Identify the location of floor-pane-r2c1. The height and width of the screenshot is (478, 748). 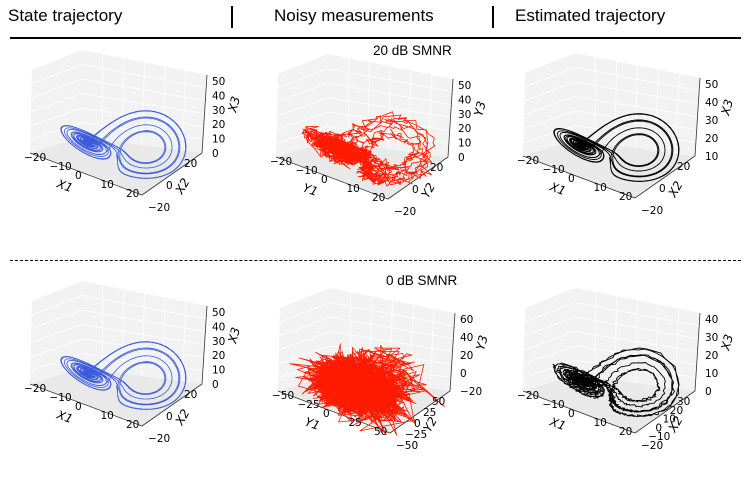
(116, 397).